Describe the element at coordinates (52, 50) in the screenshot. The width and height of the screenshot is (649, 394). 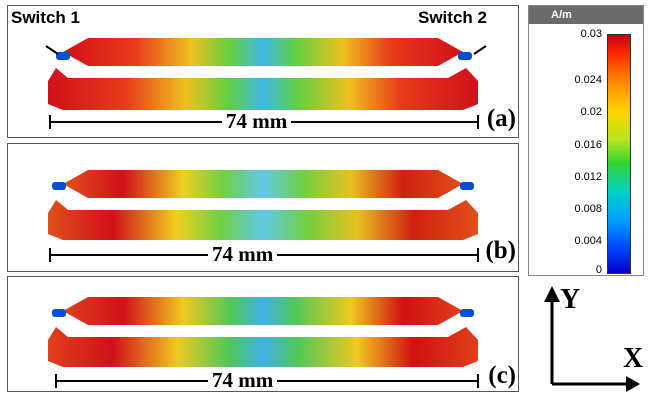
I see `switch-1-arrow` at that location.